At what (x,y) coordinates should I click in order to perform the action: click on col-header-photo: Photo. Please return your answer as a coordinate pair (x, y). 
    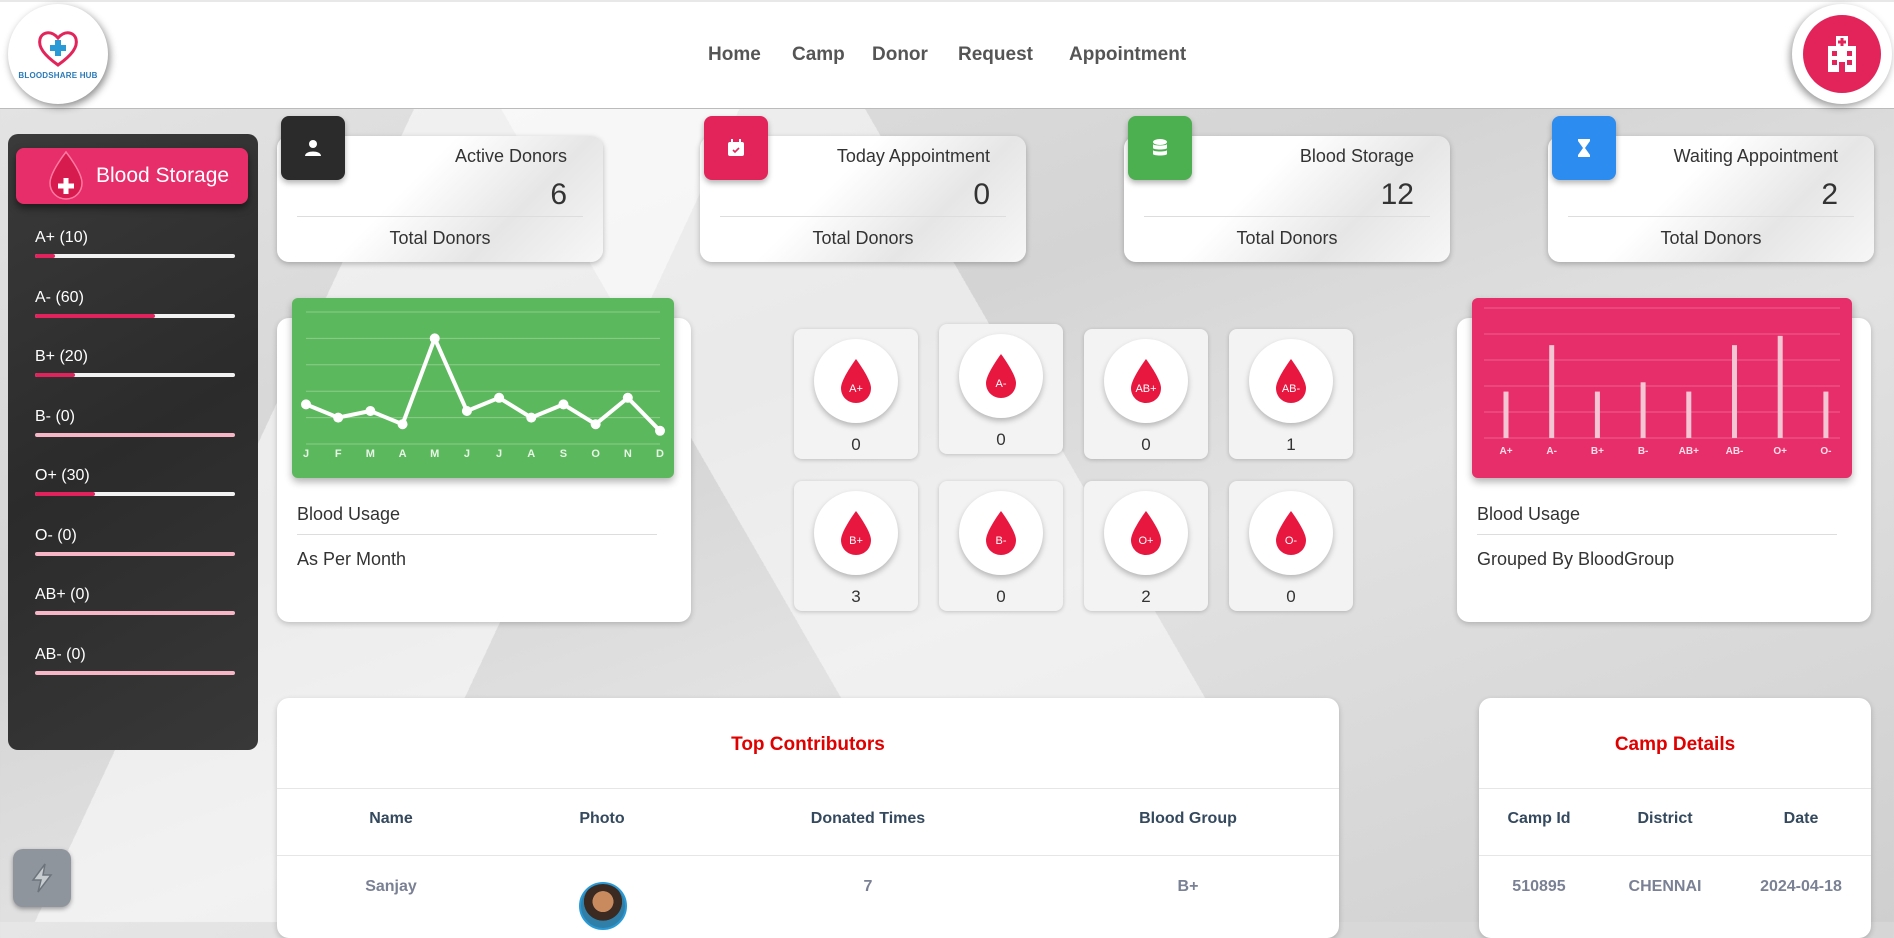
    Looking at the image, I should click on (602, 818).